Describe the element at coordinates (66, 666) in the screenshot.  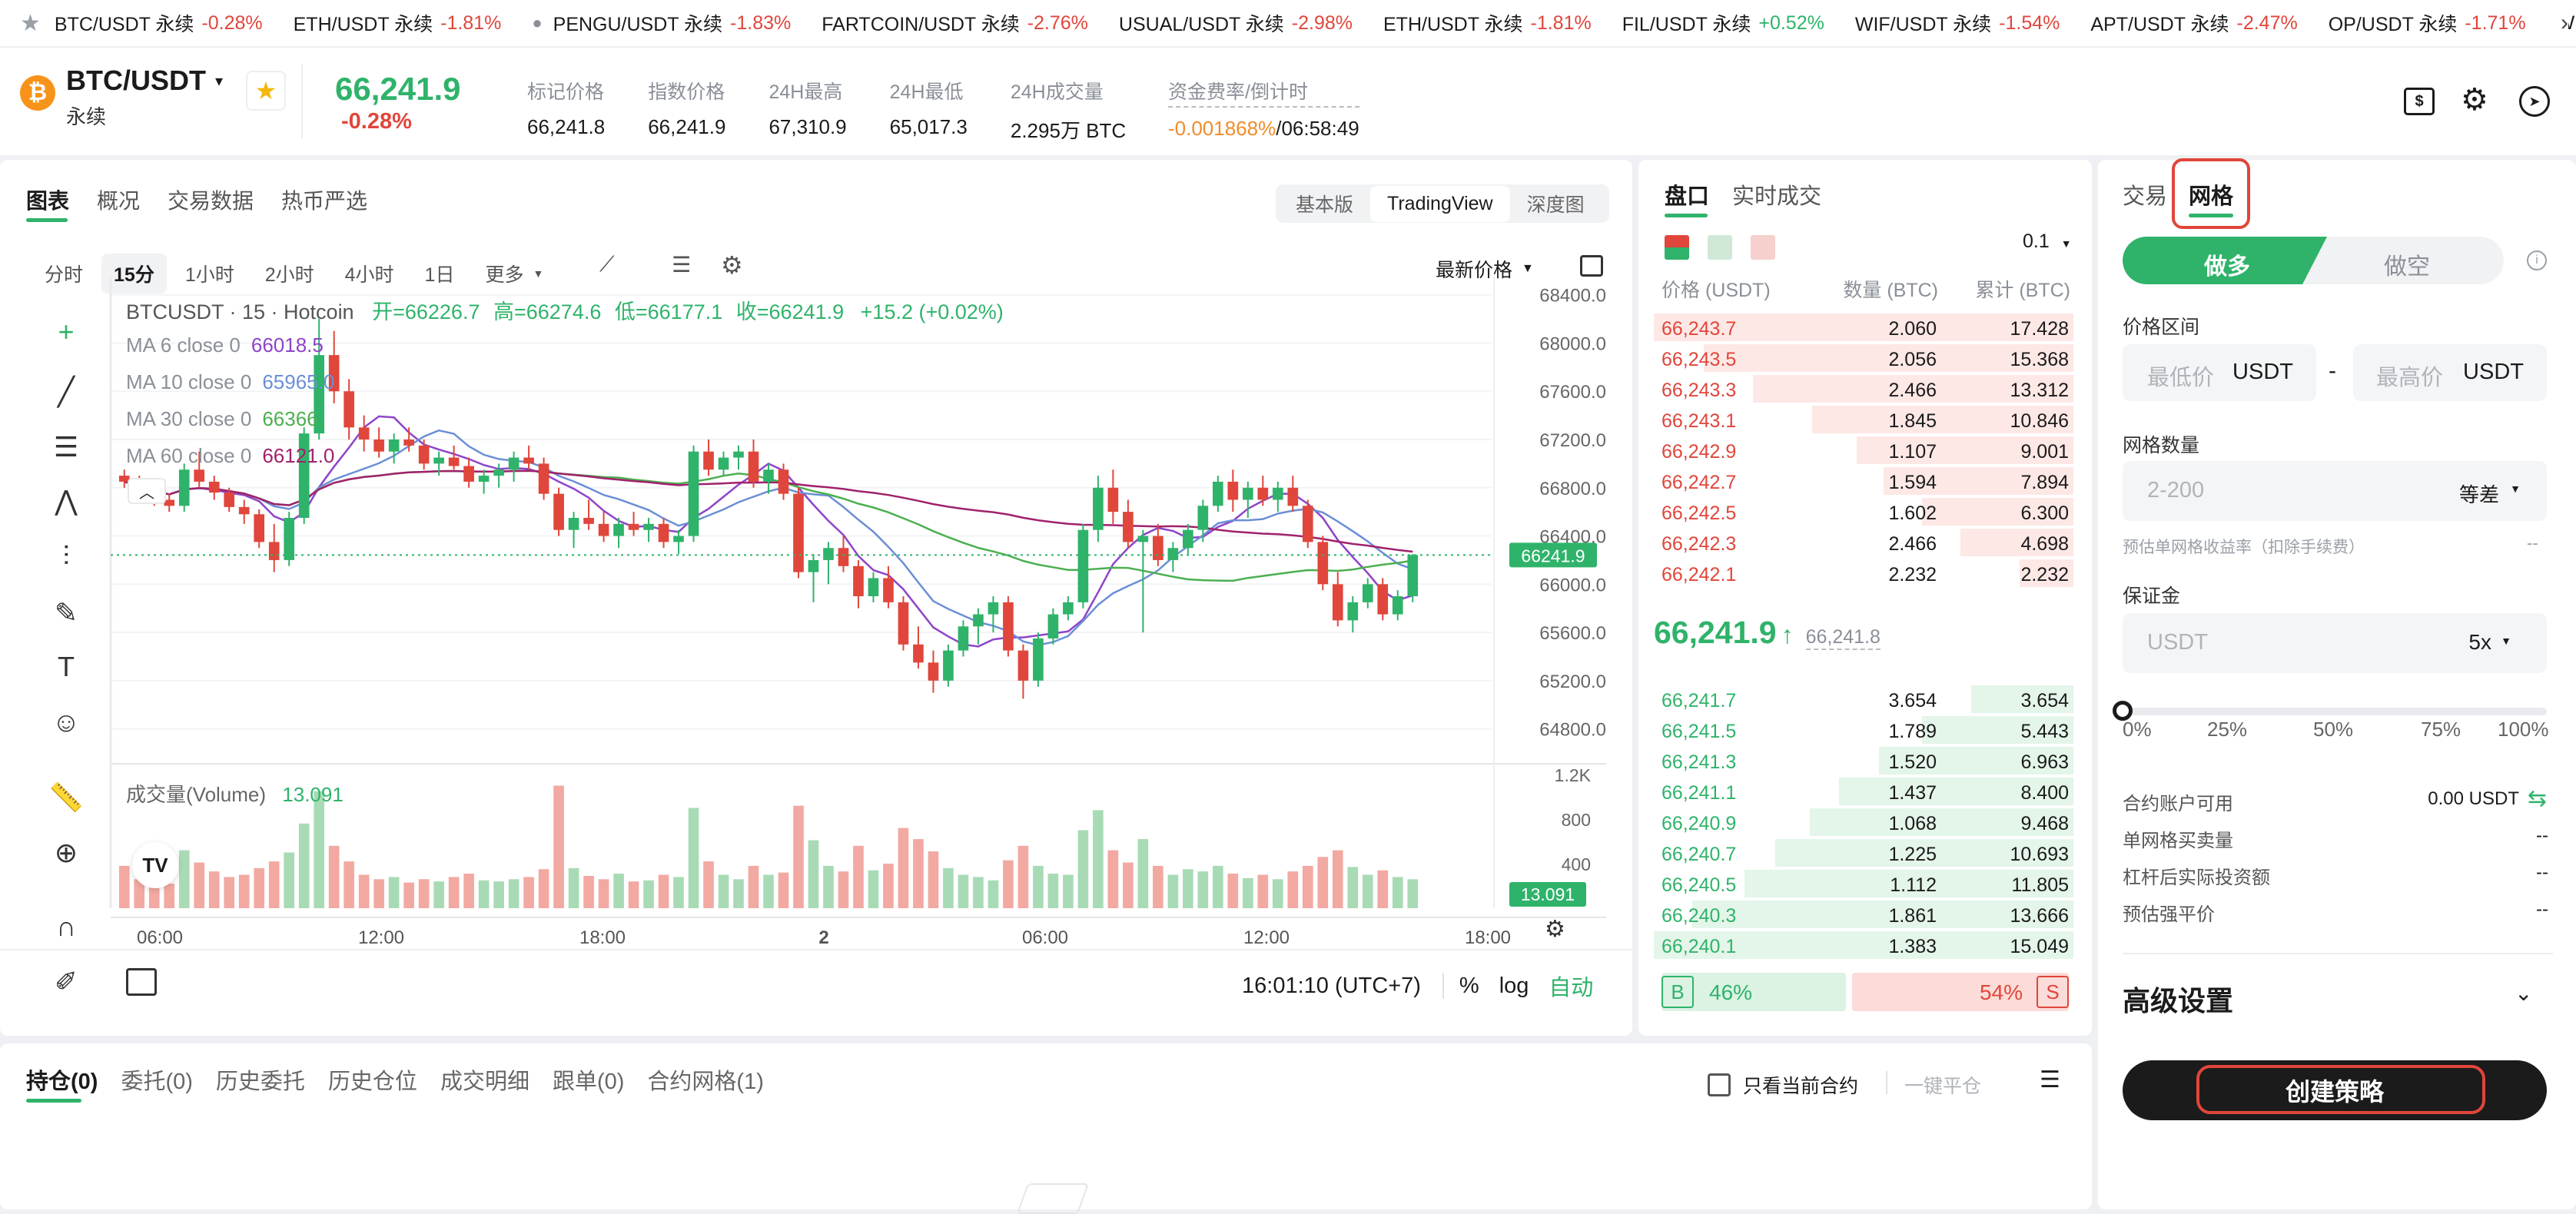
I see `text-icon: T` at that location.